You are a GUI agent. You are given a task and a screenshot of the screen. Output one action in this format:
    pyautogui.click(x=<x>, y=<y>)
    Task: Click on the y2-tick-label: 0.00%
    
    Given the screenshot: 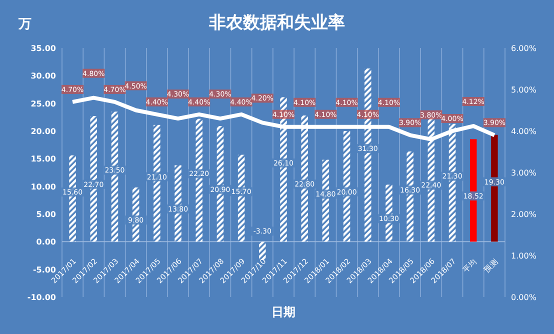 What is the action you would take?
    pyautogui.click(x=524, y=297)
    